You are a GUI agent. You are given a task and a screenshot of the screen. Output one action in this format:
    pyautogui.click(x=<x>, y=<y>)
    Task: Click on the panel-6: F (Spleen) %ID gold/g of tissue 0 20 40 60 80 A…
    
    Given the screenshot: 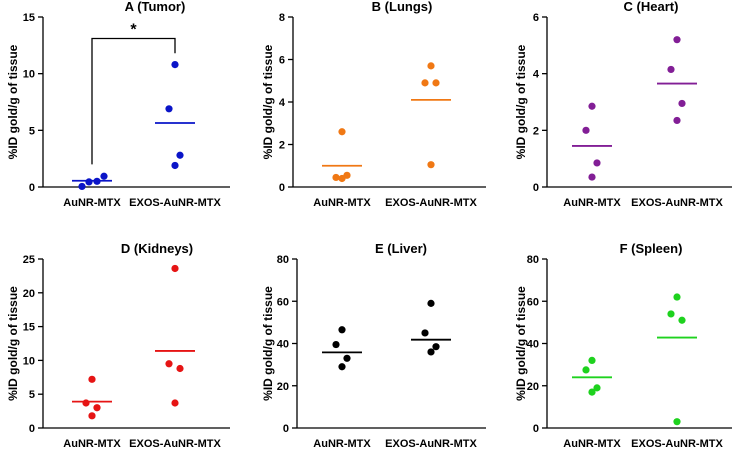 What is the action you would take?
    pyautogui.click(x=623, y=345)
    